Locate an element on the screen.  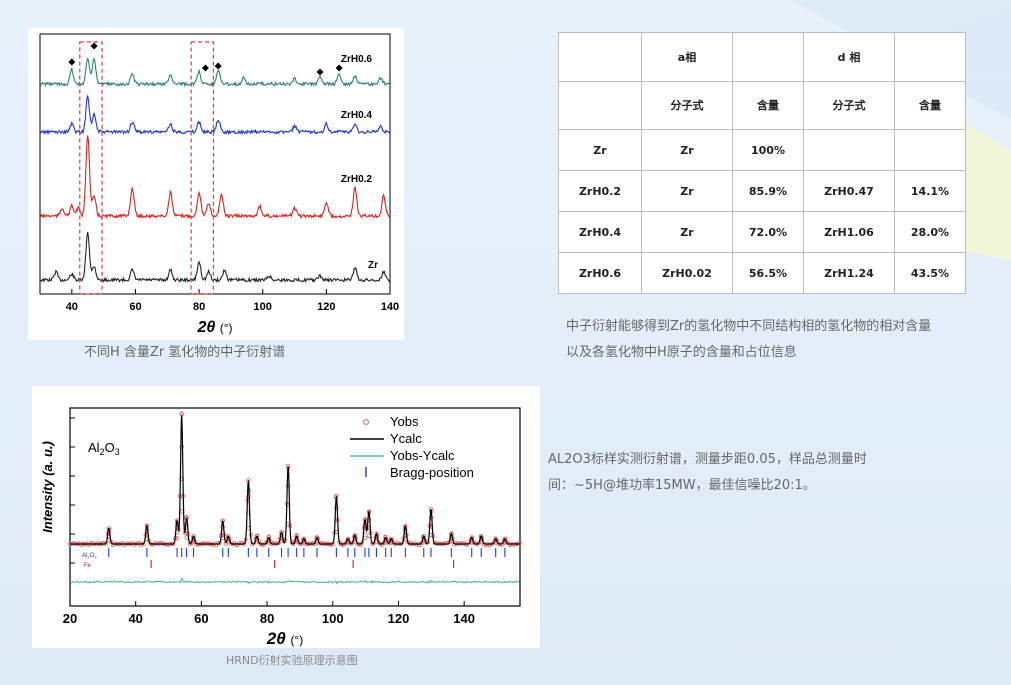
table-cell: ZrH1.24 is located at coordinates (848, 273).